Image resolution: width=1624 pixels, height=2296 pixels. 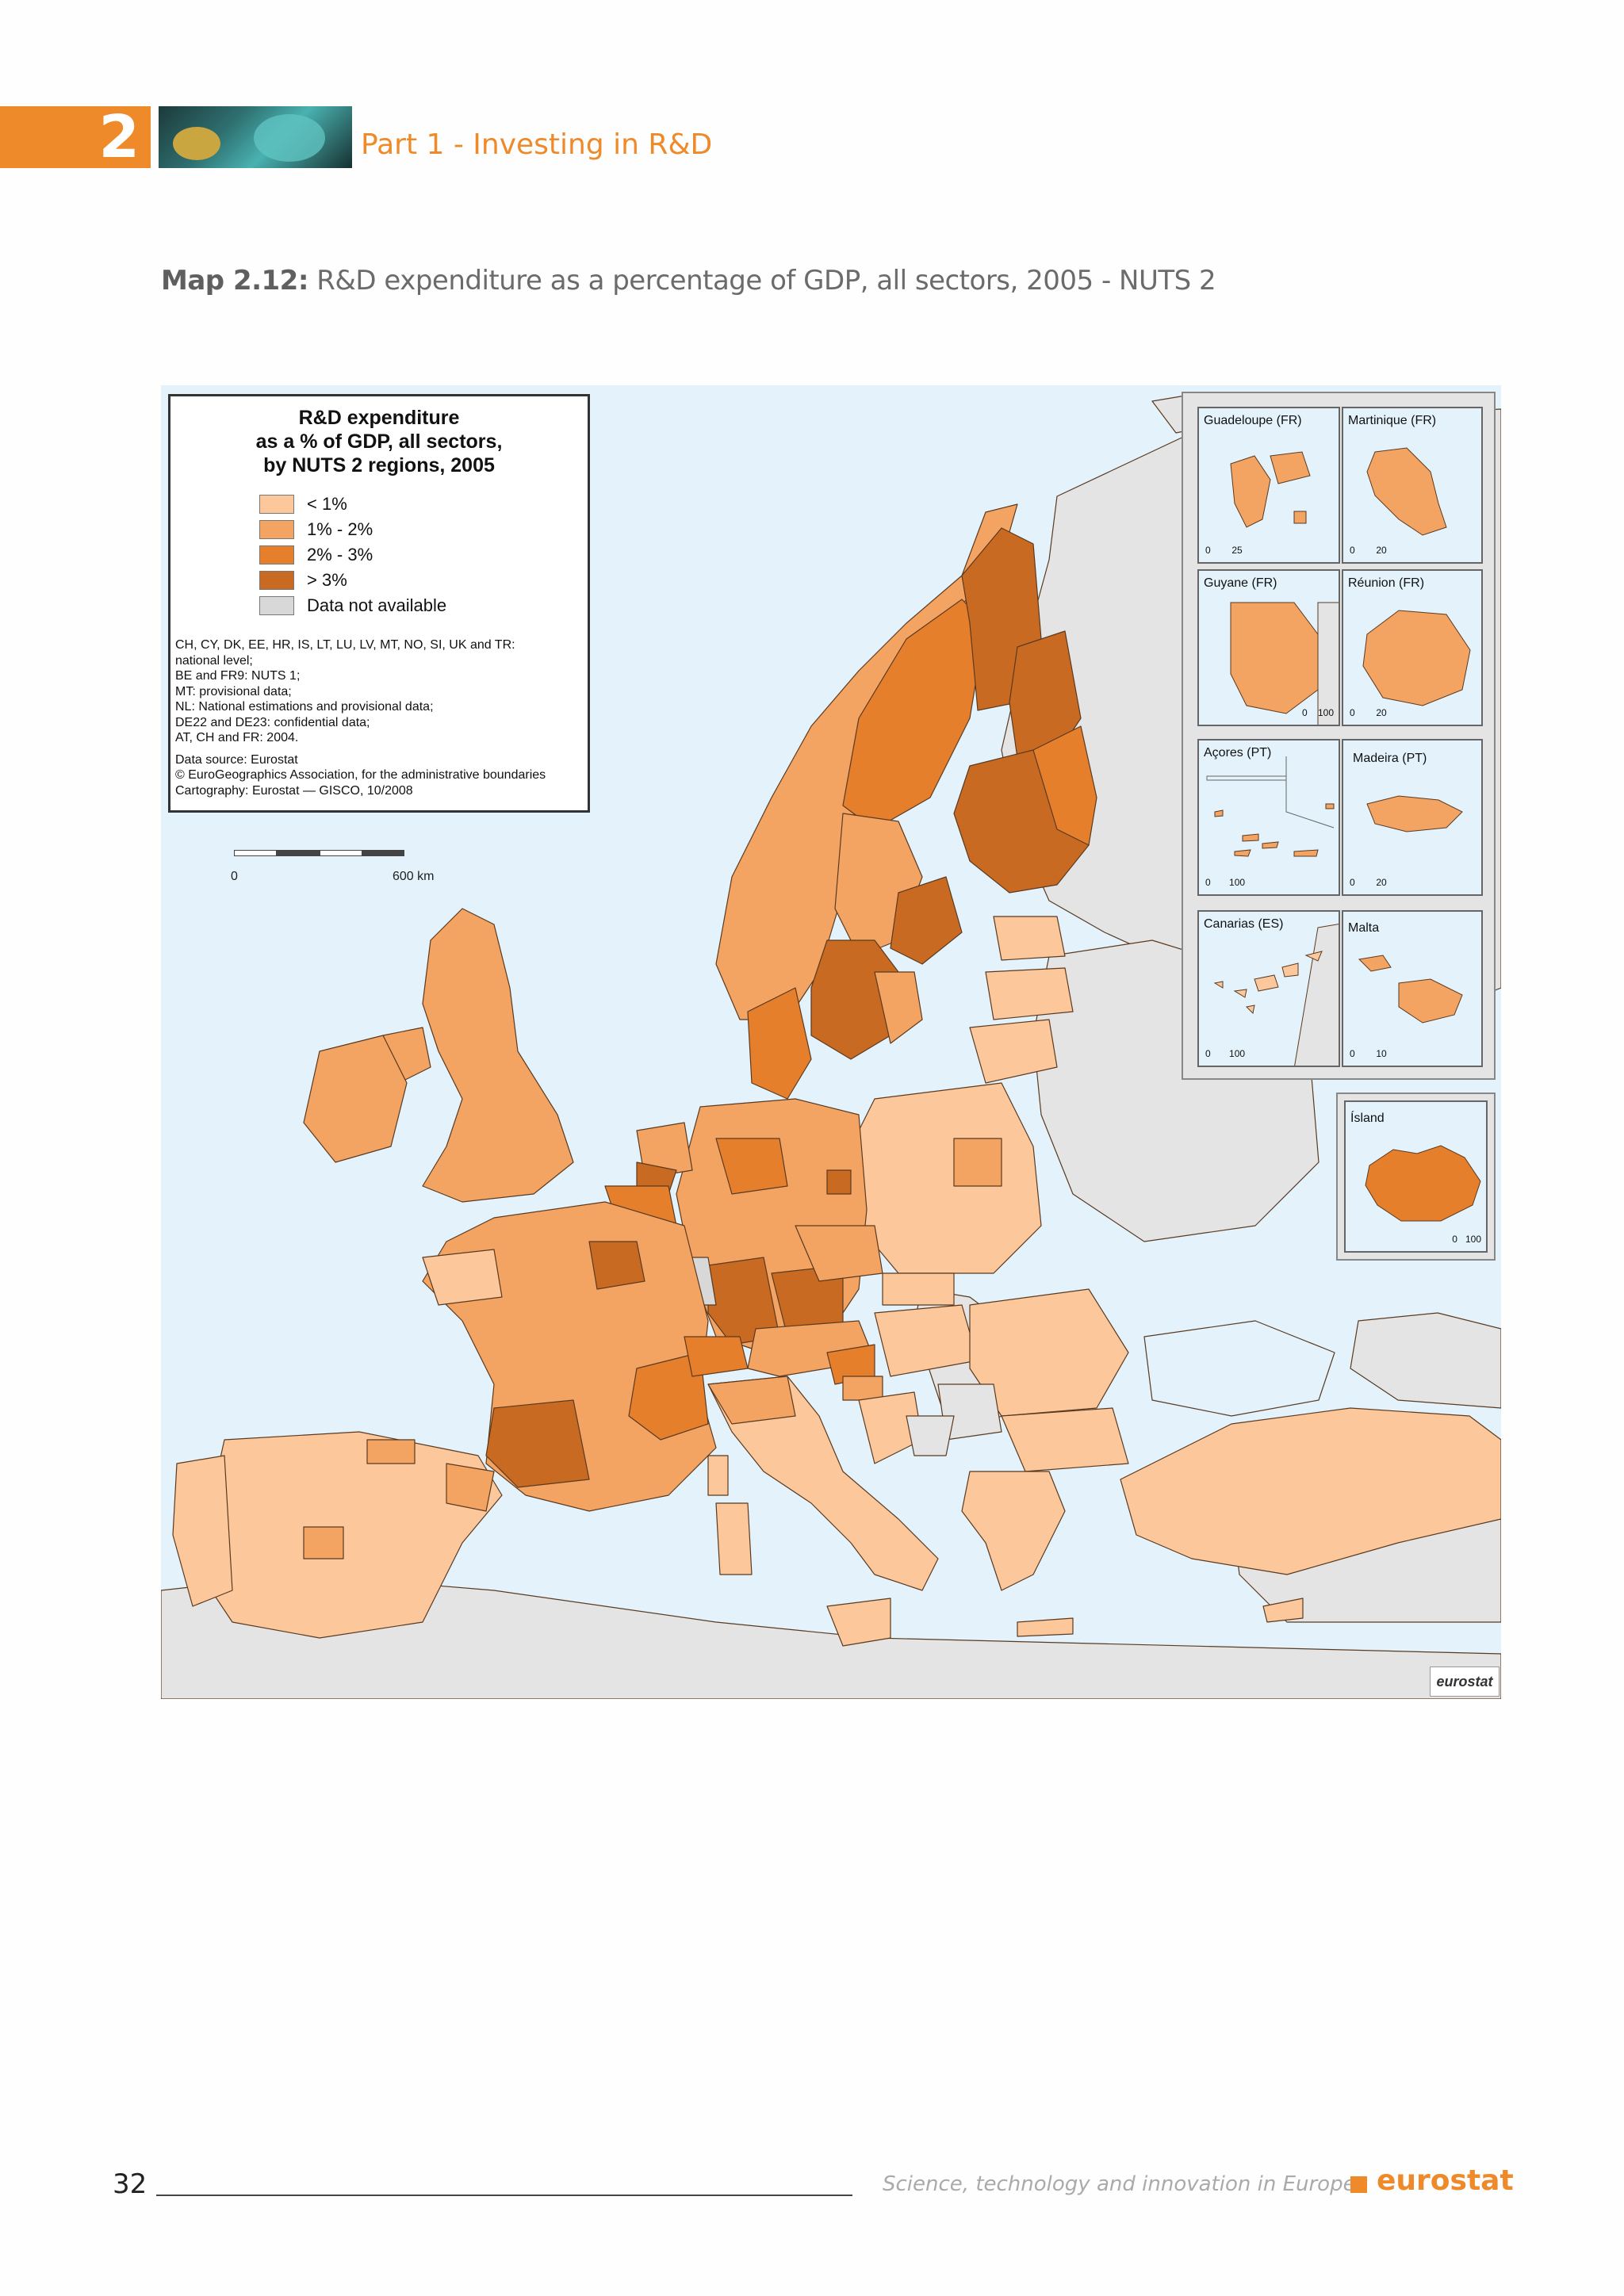 I want to click on inset-canarias: Canarias (ES) 0 100, so click(x=1268, y=988).